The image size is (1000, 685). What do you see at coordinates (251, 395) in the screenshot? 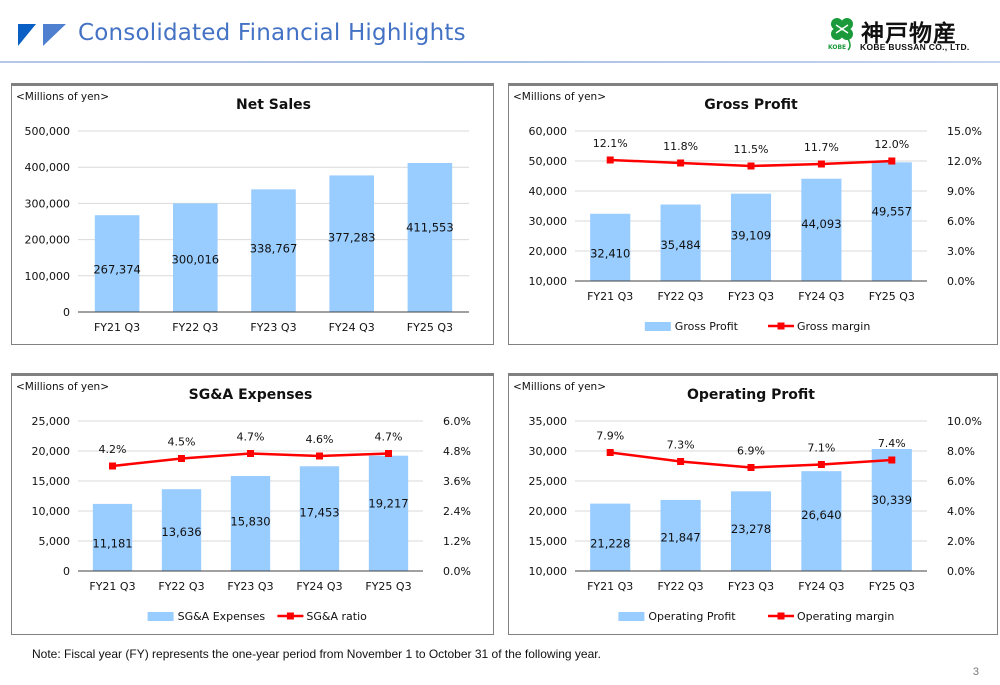
I see `chart-title: SG&A Expenses` at bounding box center [251, 395].